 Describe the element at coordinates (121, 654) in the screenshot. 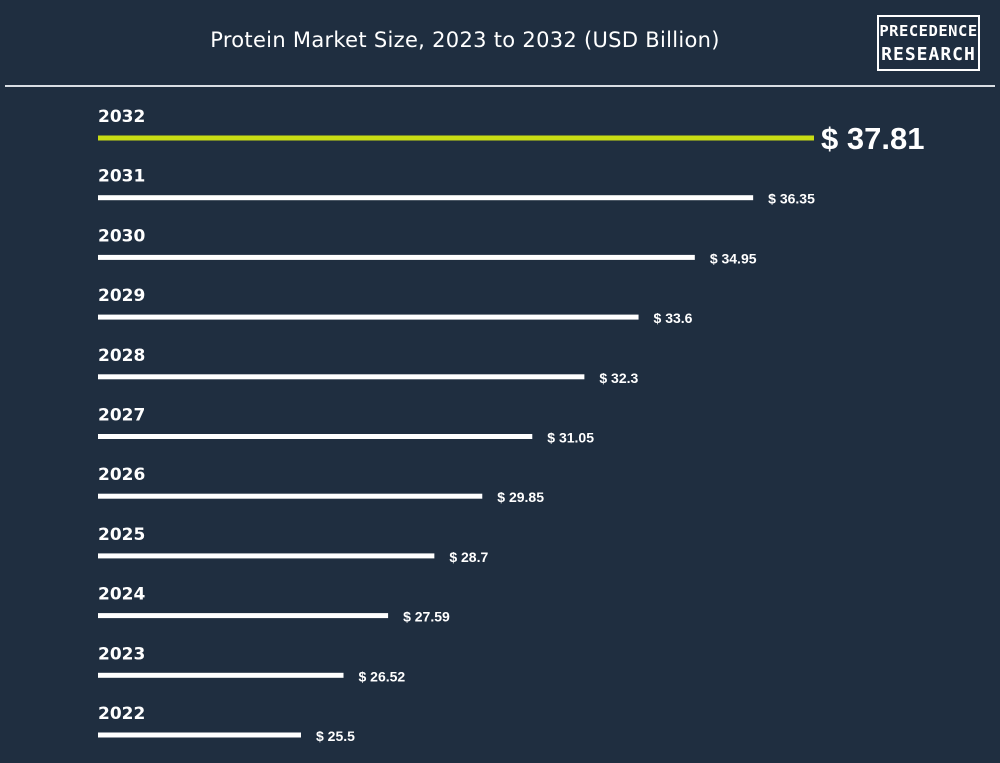

I see `year-label-2023: 2023` at that location.